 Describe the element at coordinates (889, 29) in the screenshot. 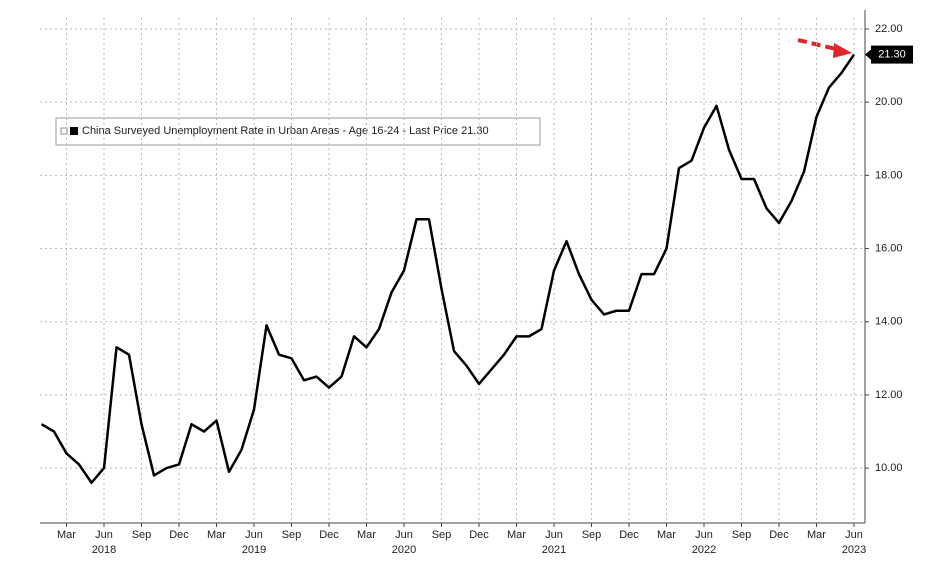

I see `y-tick-label: 22.00` at that location.